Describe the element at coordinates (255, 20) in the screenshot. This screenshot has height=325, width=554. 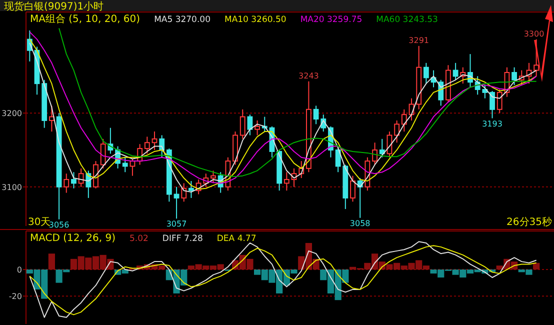
I see `text: MA10 3260.50` at that location.